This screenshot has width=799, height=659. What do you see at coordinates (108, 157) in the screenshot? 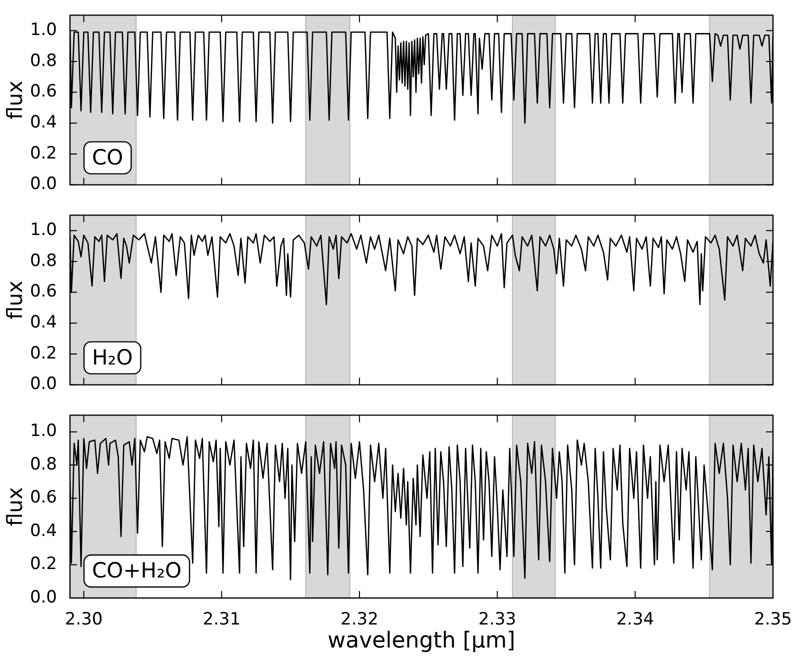
I see `annotation: CO` at bounding box center [108, 157].